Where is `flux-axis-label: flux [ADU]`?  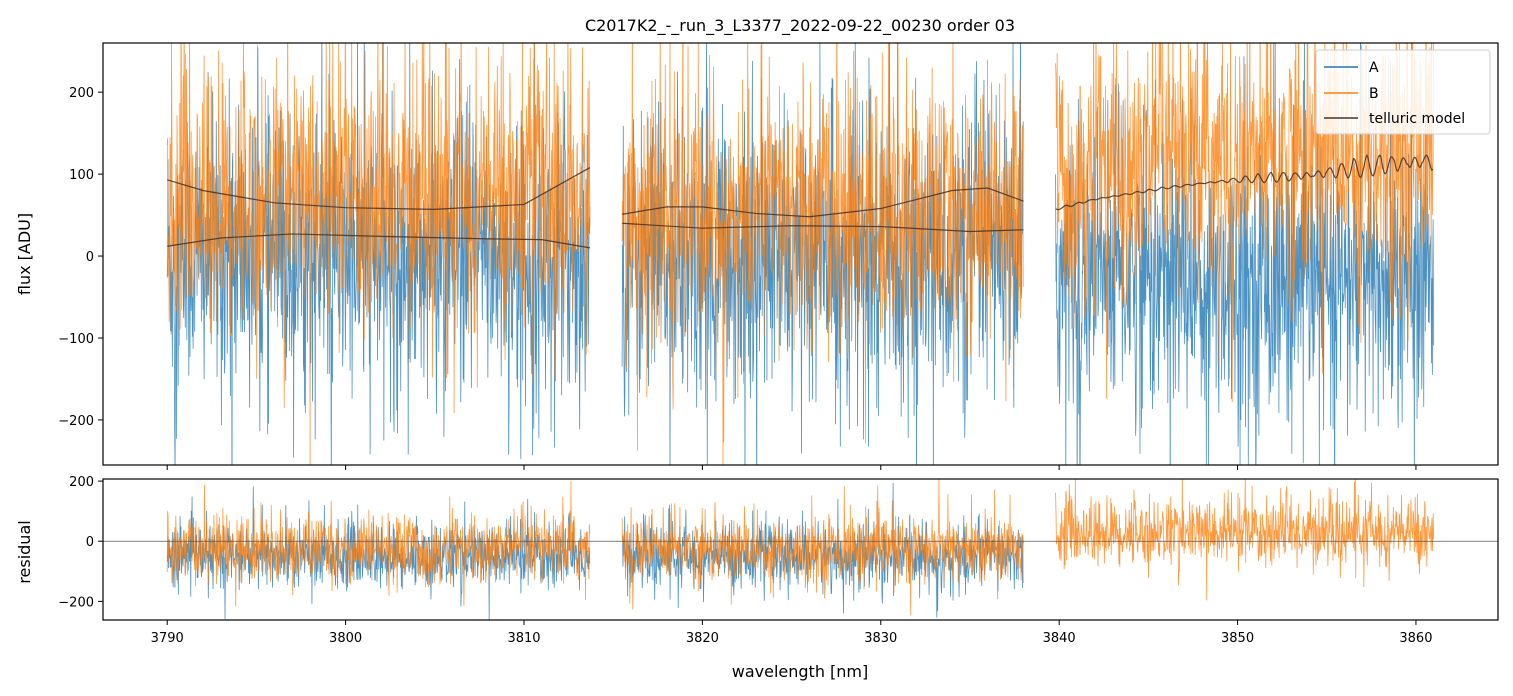 flux-axis-label: flux [ADU] is located at coordinates (24, 254).